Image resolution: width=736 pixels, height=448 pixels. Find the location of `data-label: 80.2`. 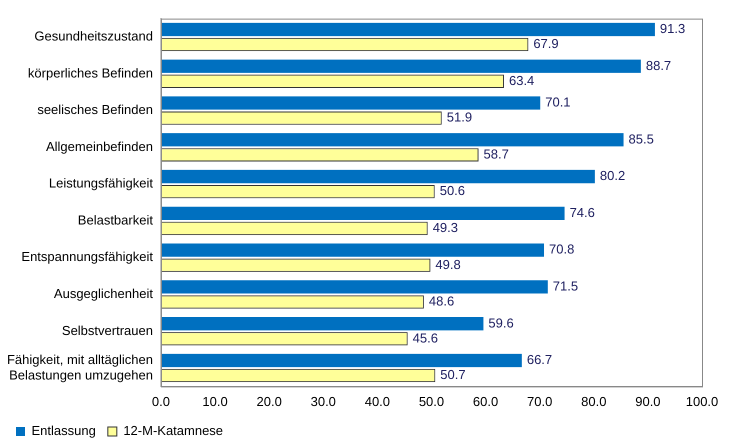

data-label: 80.2 is located at coordinates (613, 176).